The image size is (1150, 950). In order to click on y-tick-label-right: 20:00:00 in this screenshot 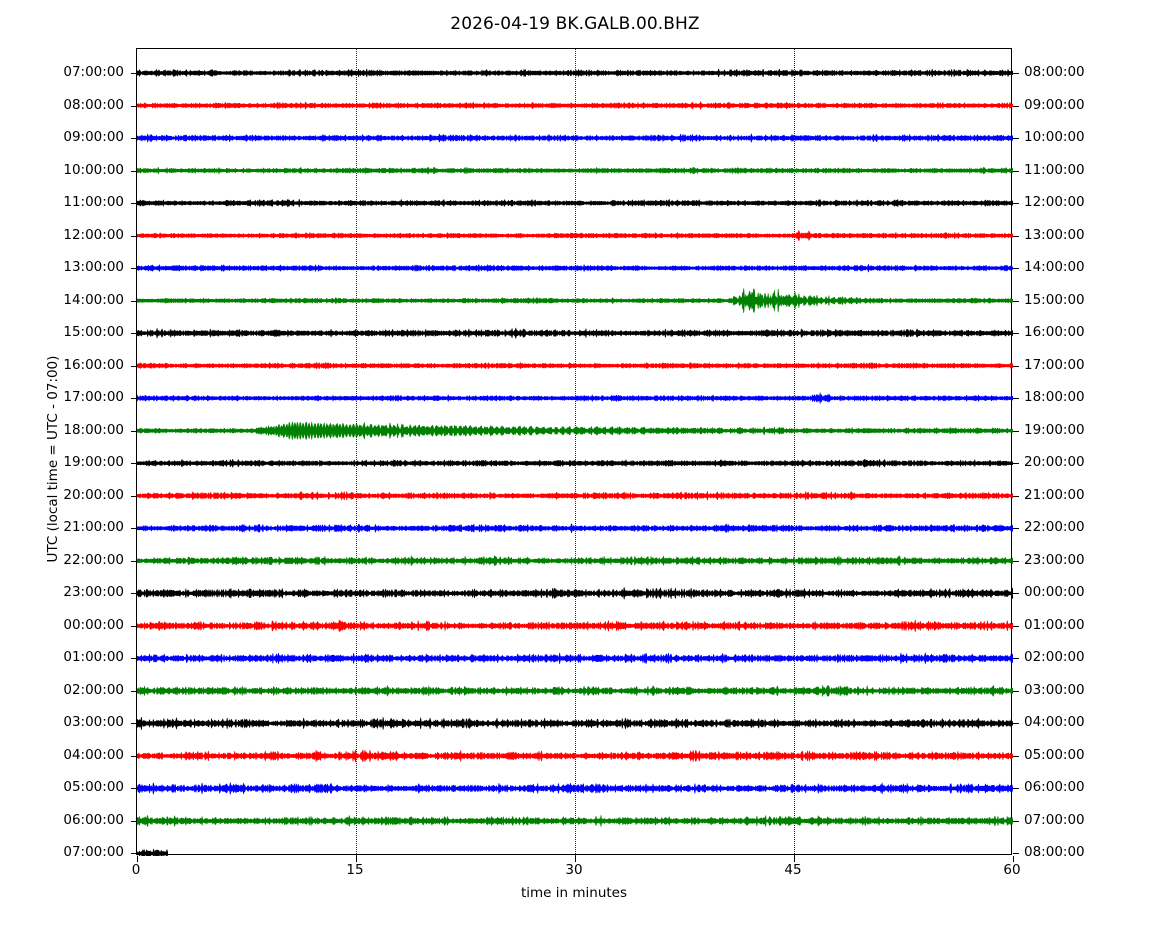, I will do `click(1054, 462)`.